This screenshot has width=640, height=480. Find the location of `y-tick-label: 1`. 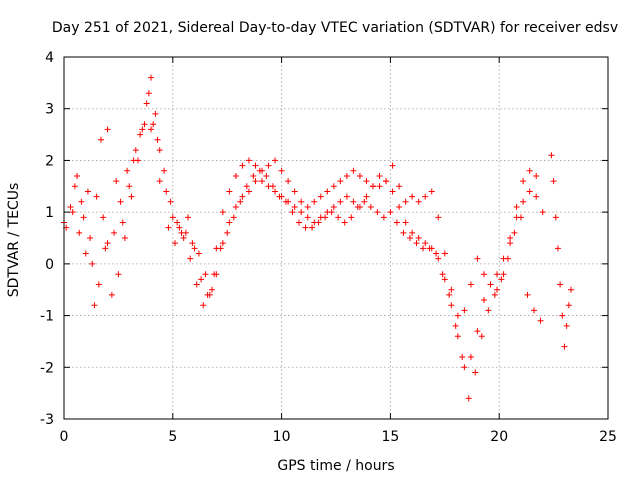

y-tick-label: 1 is located at coordinates (49, 213).